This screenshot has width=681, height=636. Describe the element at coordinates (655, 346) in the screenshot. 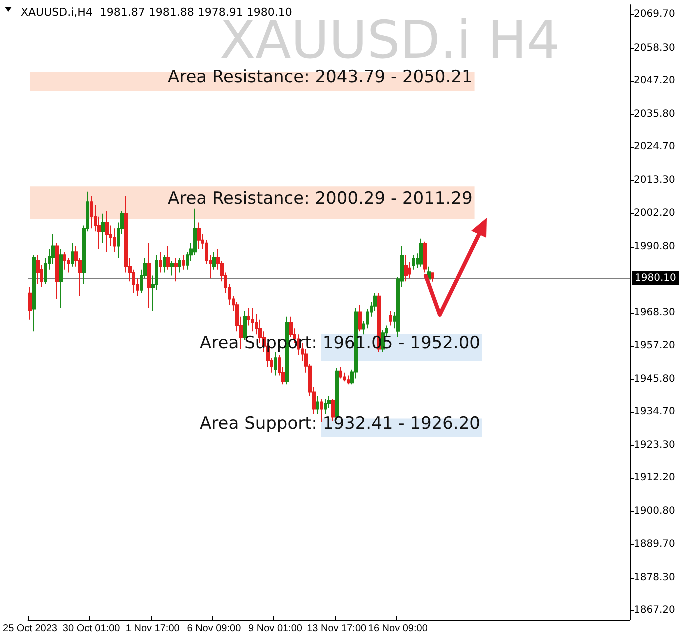

I see `y-tick-label: 1957.20` at that location.